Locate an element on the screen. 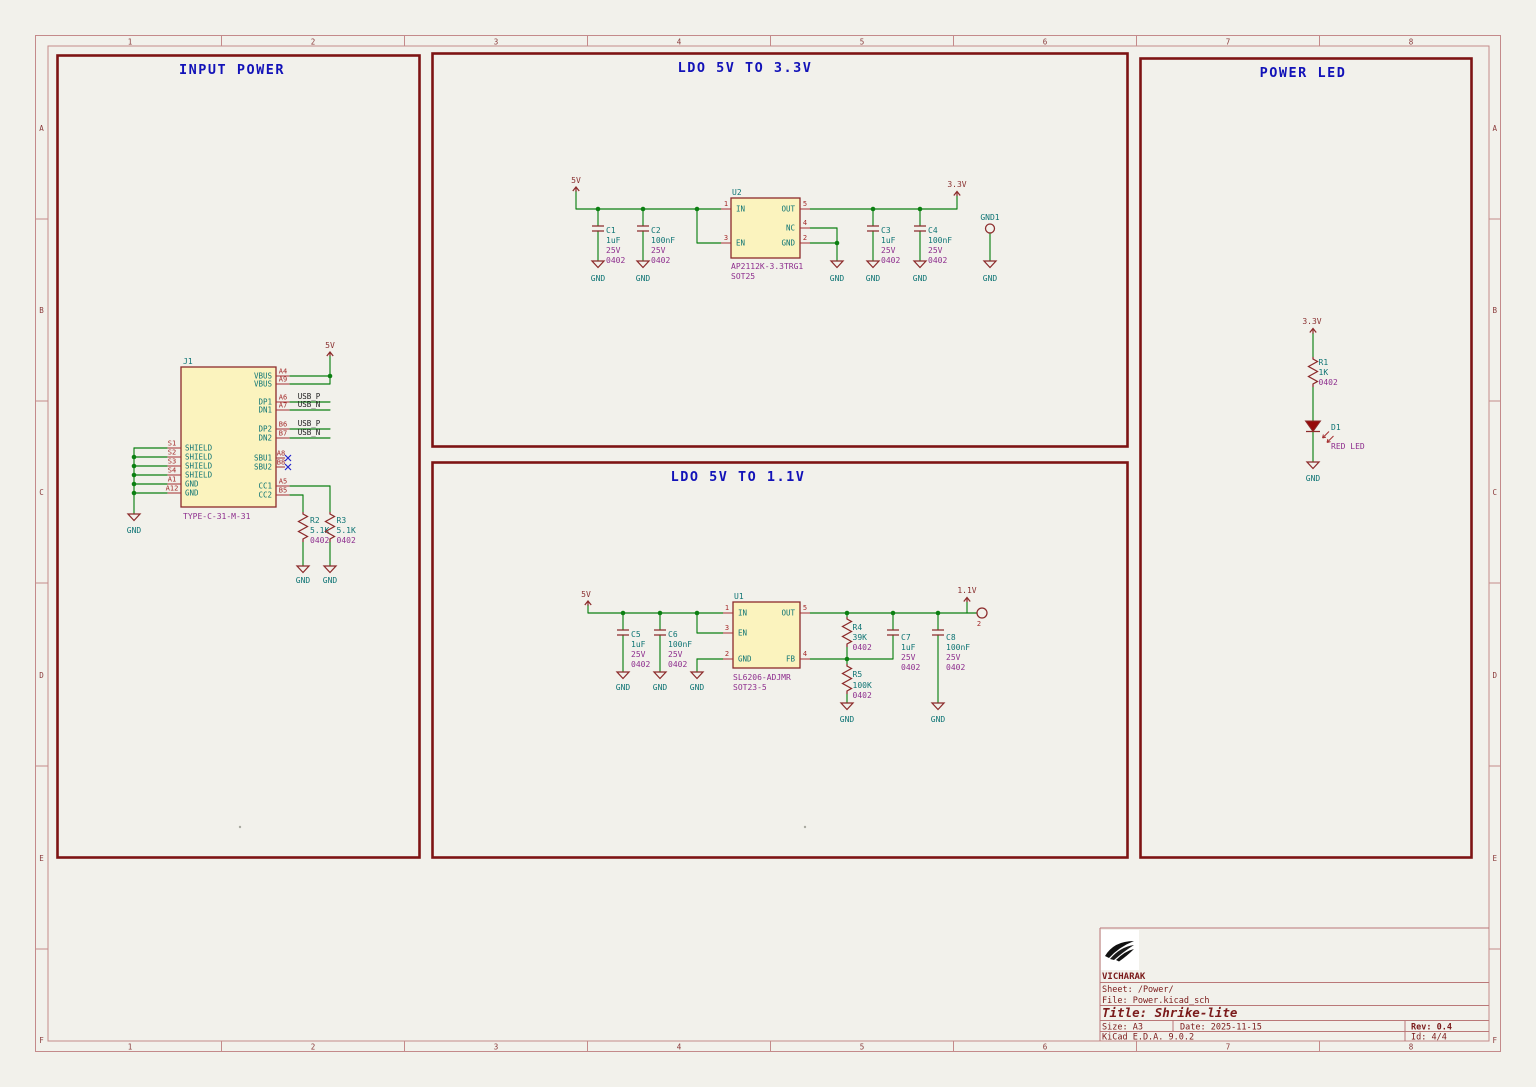 The width and height of the screenshot is (1536, 1087). svg-text: C8 is located at coordinates (951, 637).